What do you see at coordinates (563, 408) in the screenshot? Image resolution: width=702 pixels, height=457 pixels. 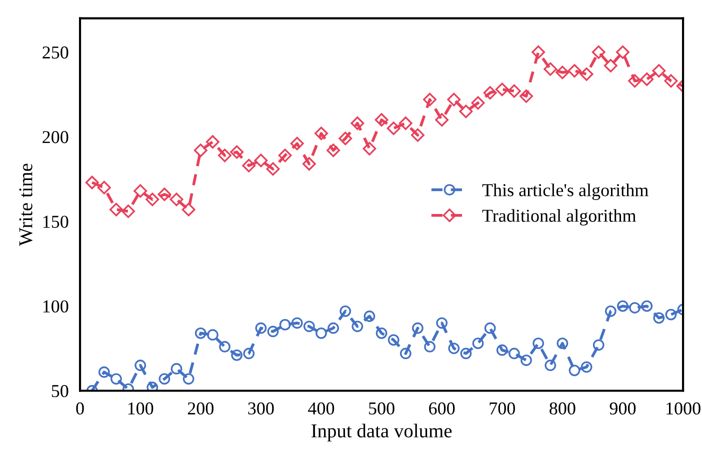 I see `x-tick-label: 800` at bounding box center [563, 408].